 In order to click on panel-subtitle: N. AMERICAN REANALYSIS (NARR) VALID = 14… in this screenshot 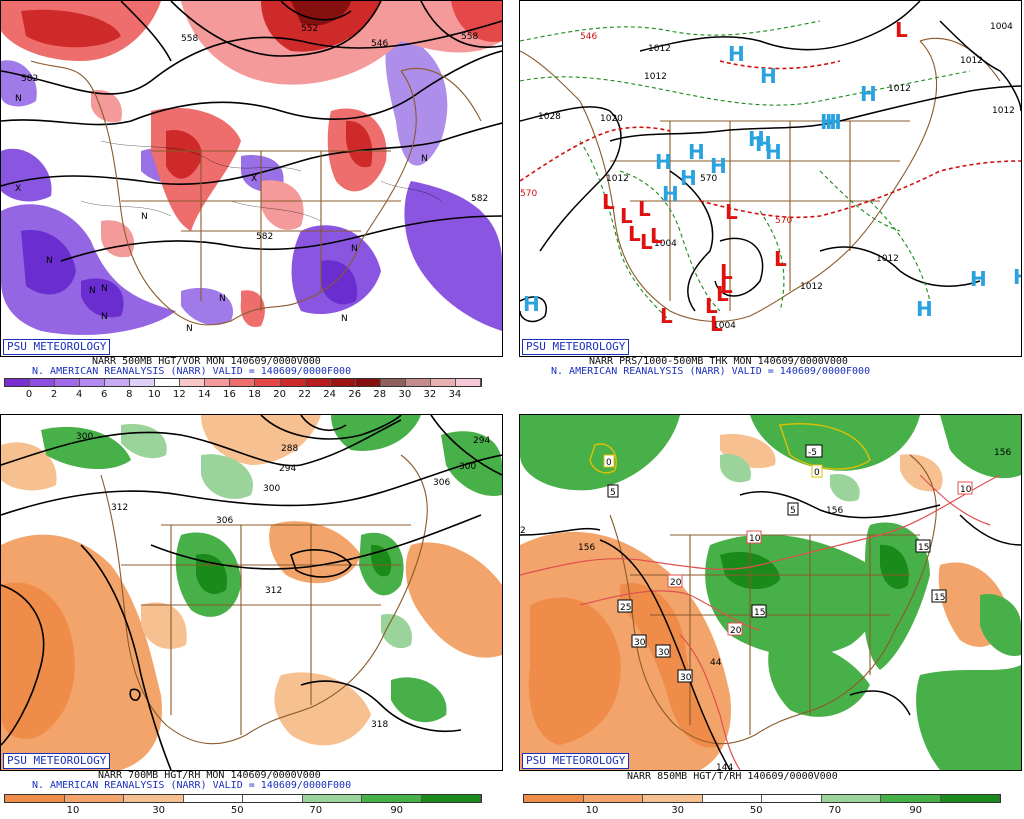, I will do `click(192, 785)`.